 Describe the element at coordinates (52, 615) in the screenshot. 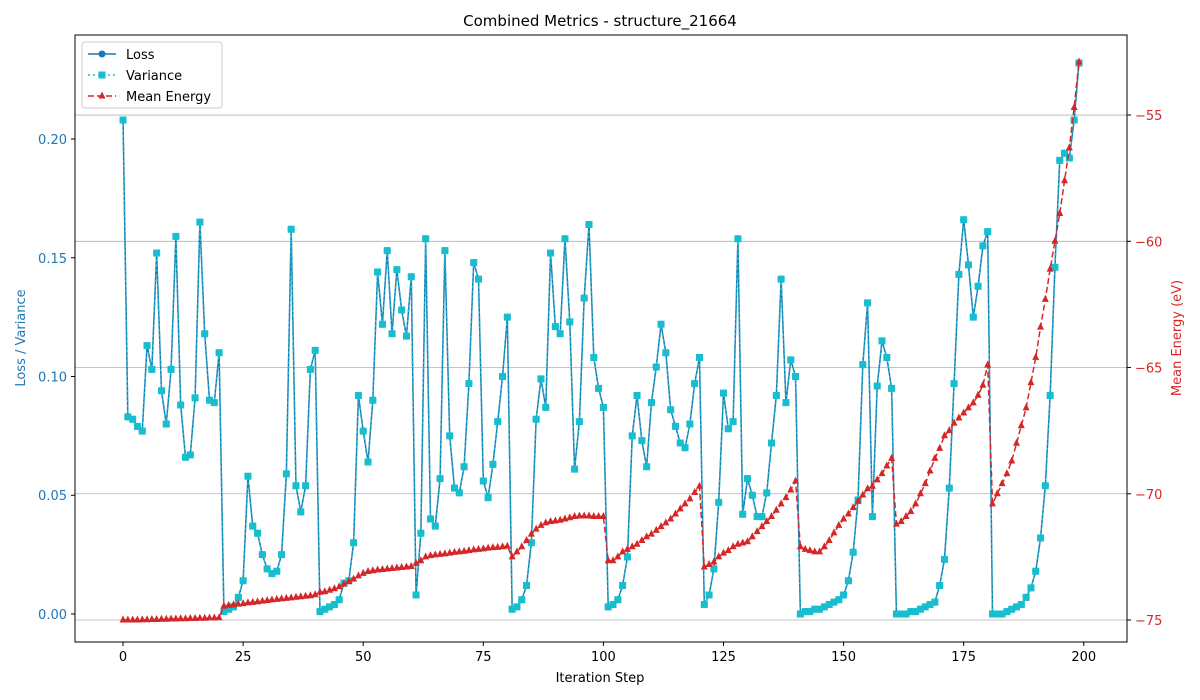

I see `y-tick-label: 0.00` at that location.